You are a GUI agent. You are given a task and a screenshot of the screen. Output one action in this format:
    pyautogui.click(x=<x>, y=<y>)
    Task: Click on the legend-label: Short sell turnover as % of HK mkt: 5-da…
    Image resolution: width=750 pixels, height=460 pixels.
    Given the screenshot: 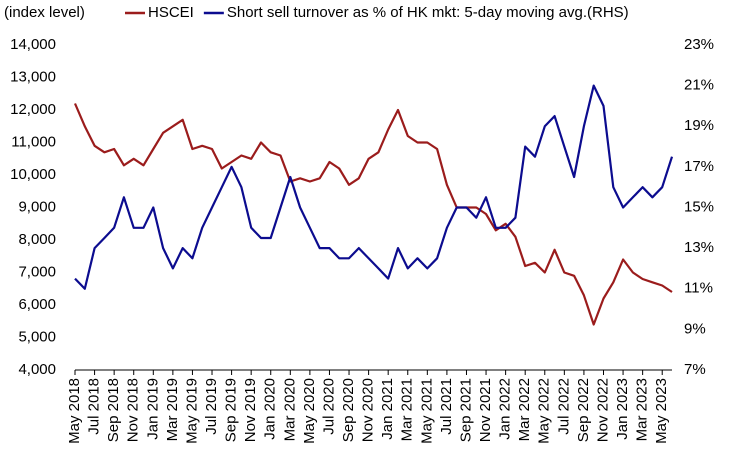 What is the action you would take?
    pyautogui.click(x=428, y=12)
    